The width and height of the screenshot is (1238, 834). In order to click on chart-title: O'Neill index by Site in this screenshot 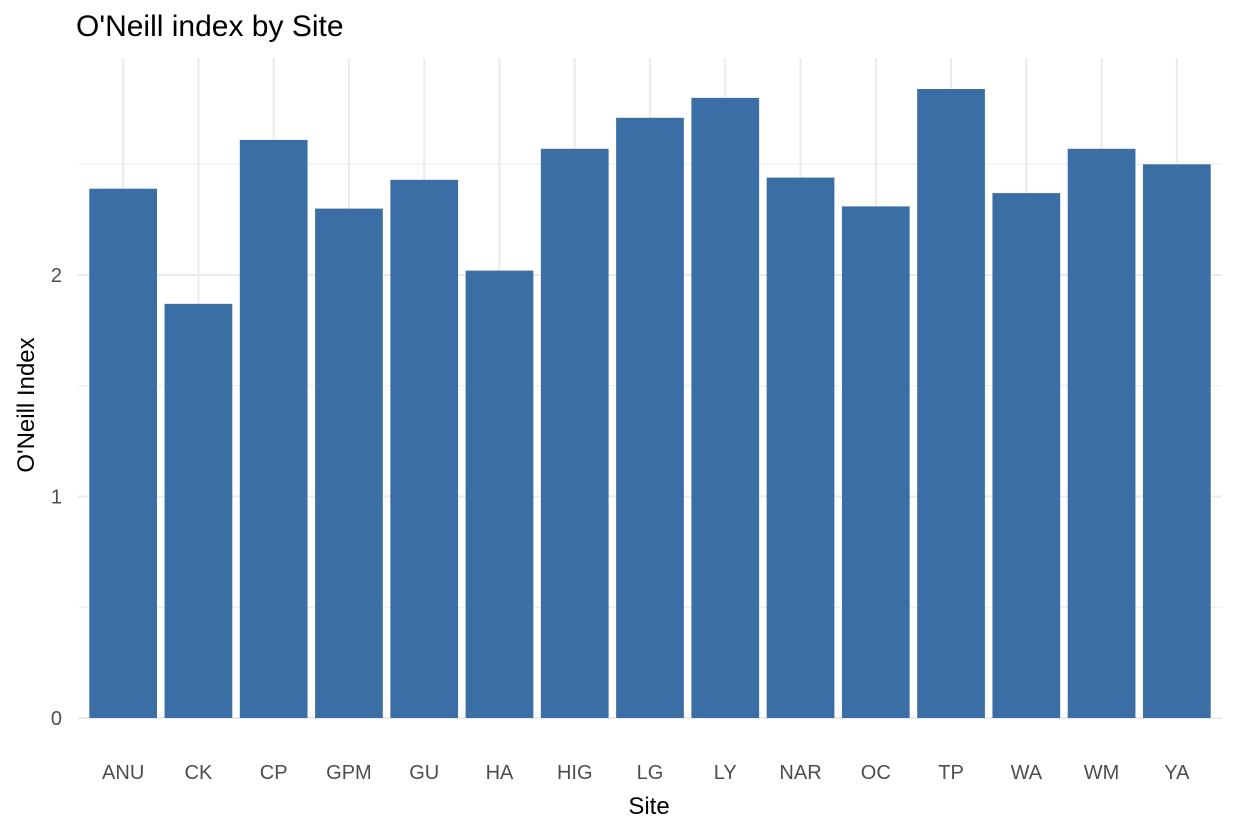, I will do `click(210, 26)`.